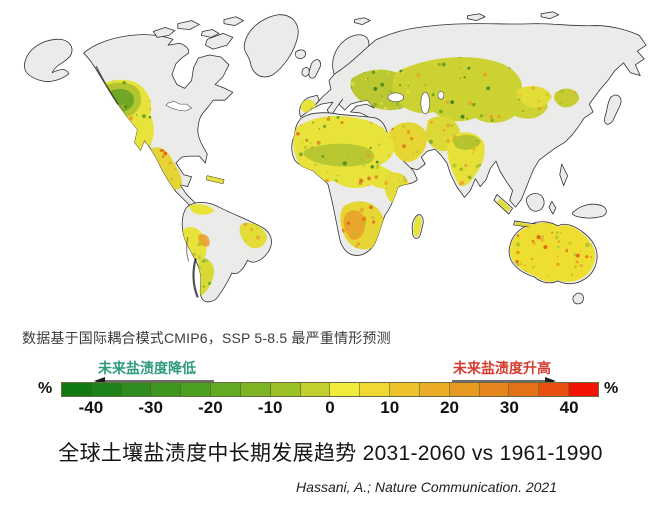  Describe the element at coordinates (466, 142) in the screenshot. I see `data-region-india-olive` at that location.